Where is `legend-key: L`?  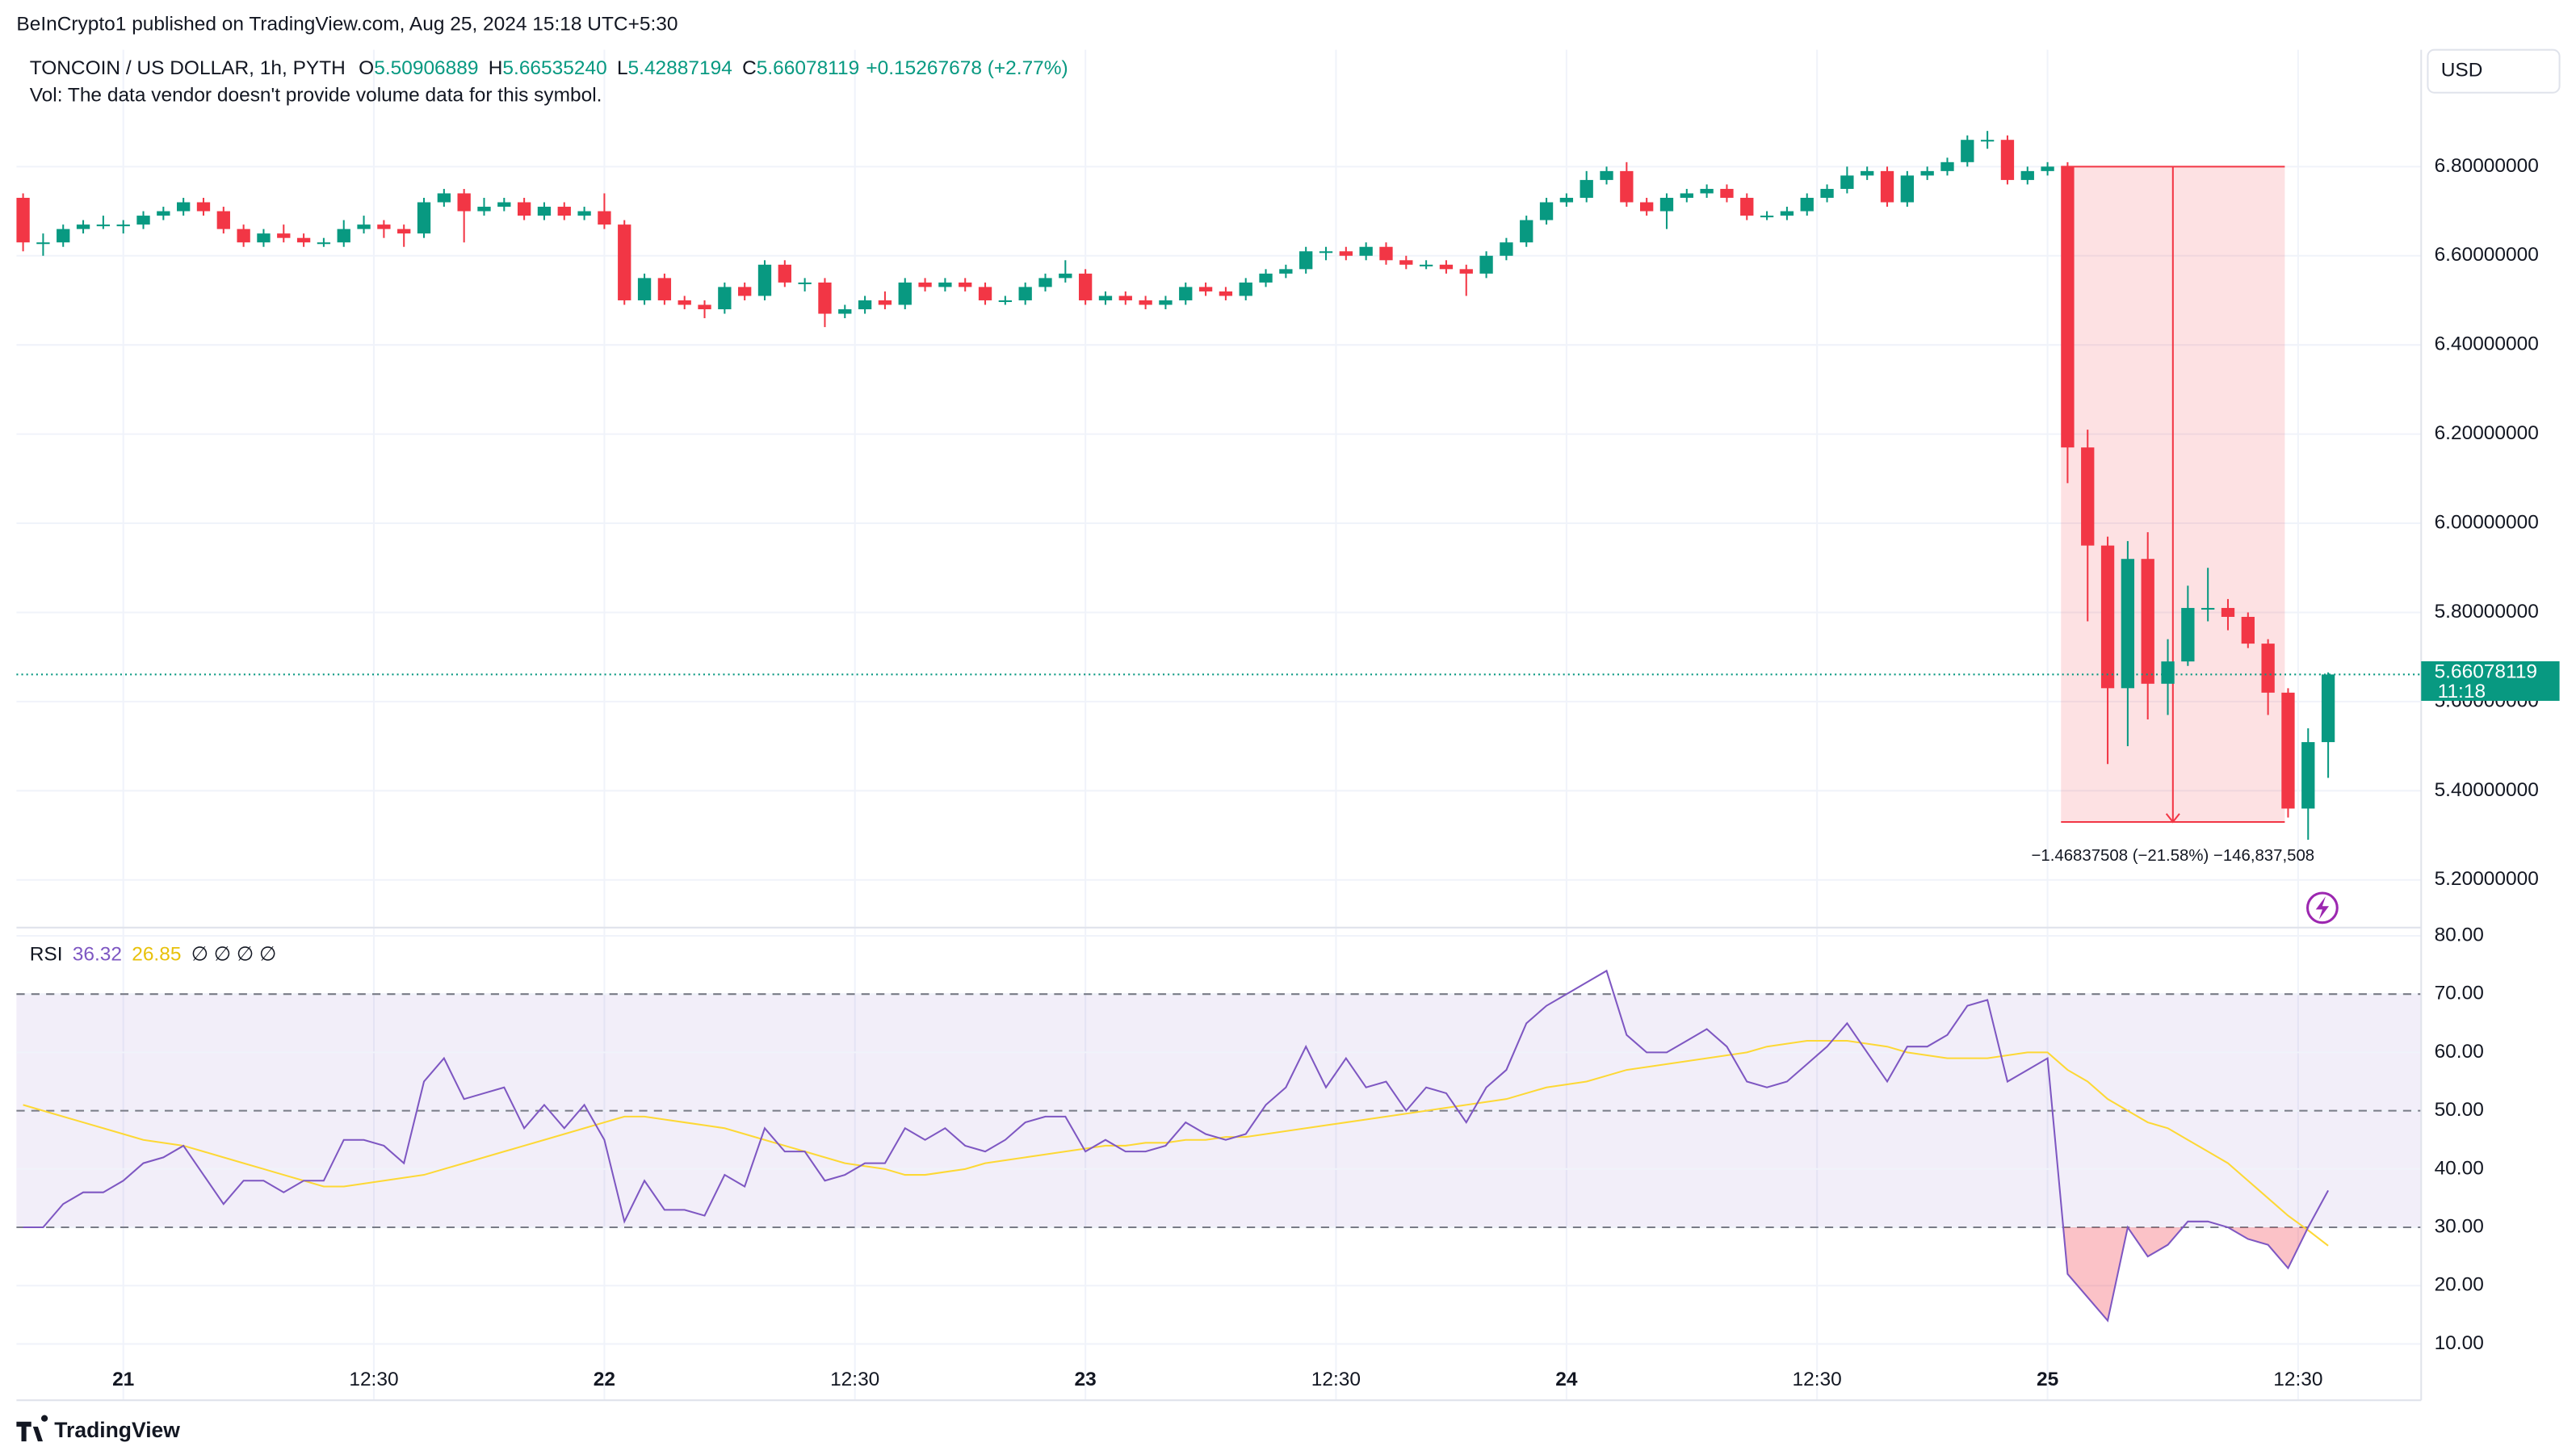
legend-key: L is located at coordinates (622, 69).